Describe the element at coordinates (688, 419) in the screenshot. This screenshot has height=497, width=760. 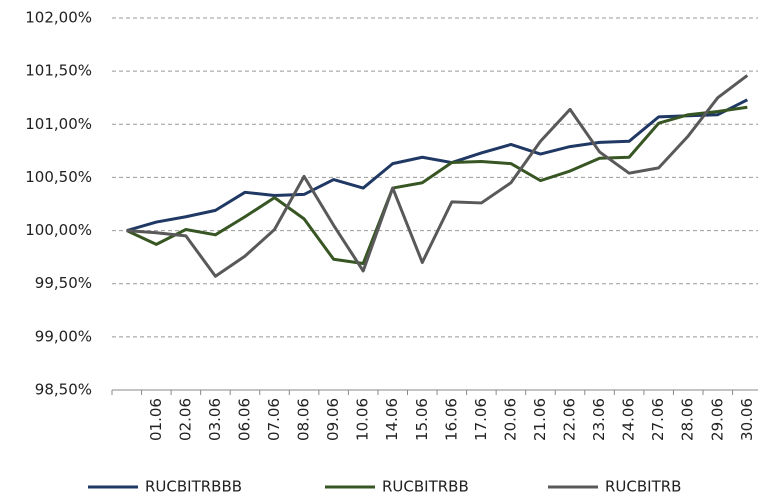
I see `x-tick-label: 28.06` at that location.